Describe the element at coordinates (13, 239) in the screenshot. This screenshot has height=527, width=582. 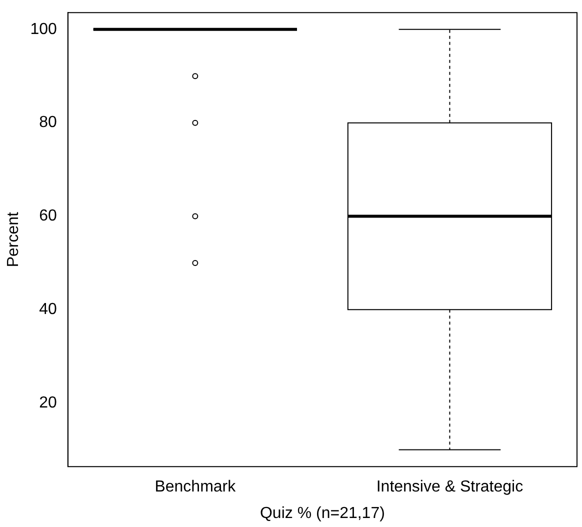
I see `y-axis-title: Percent` at that location.